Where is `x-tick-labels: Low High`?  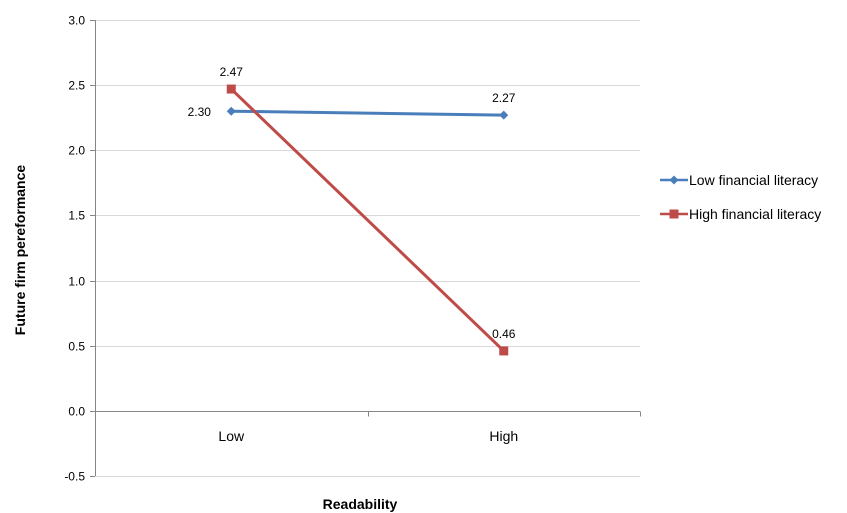 x-tick-labels: Low High is located at coordinates (368, 436).